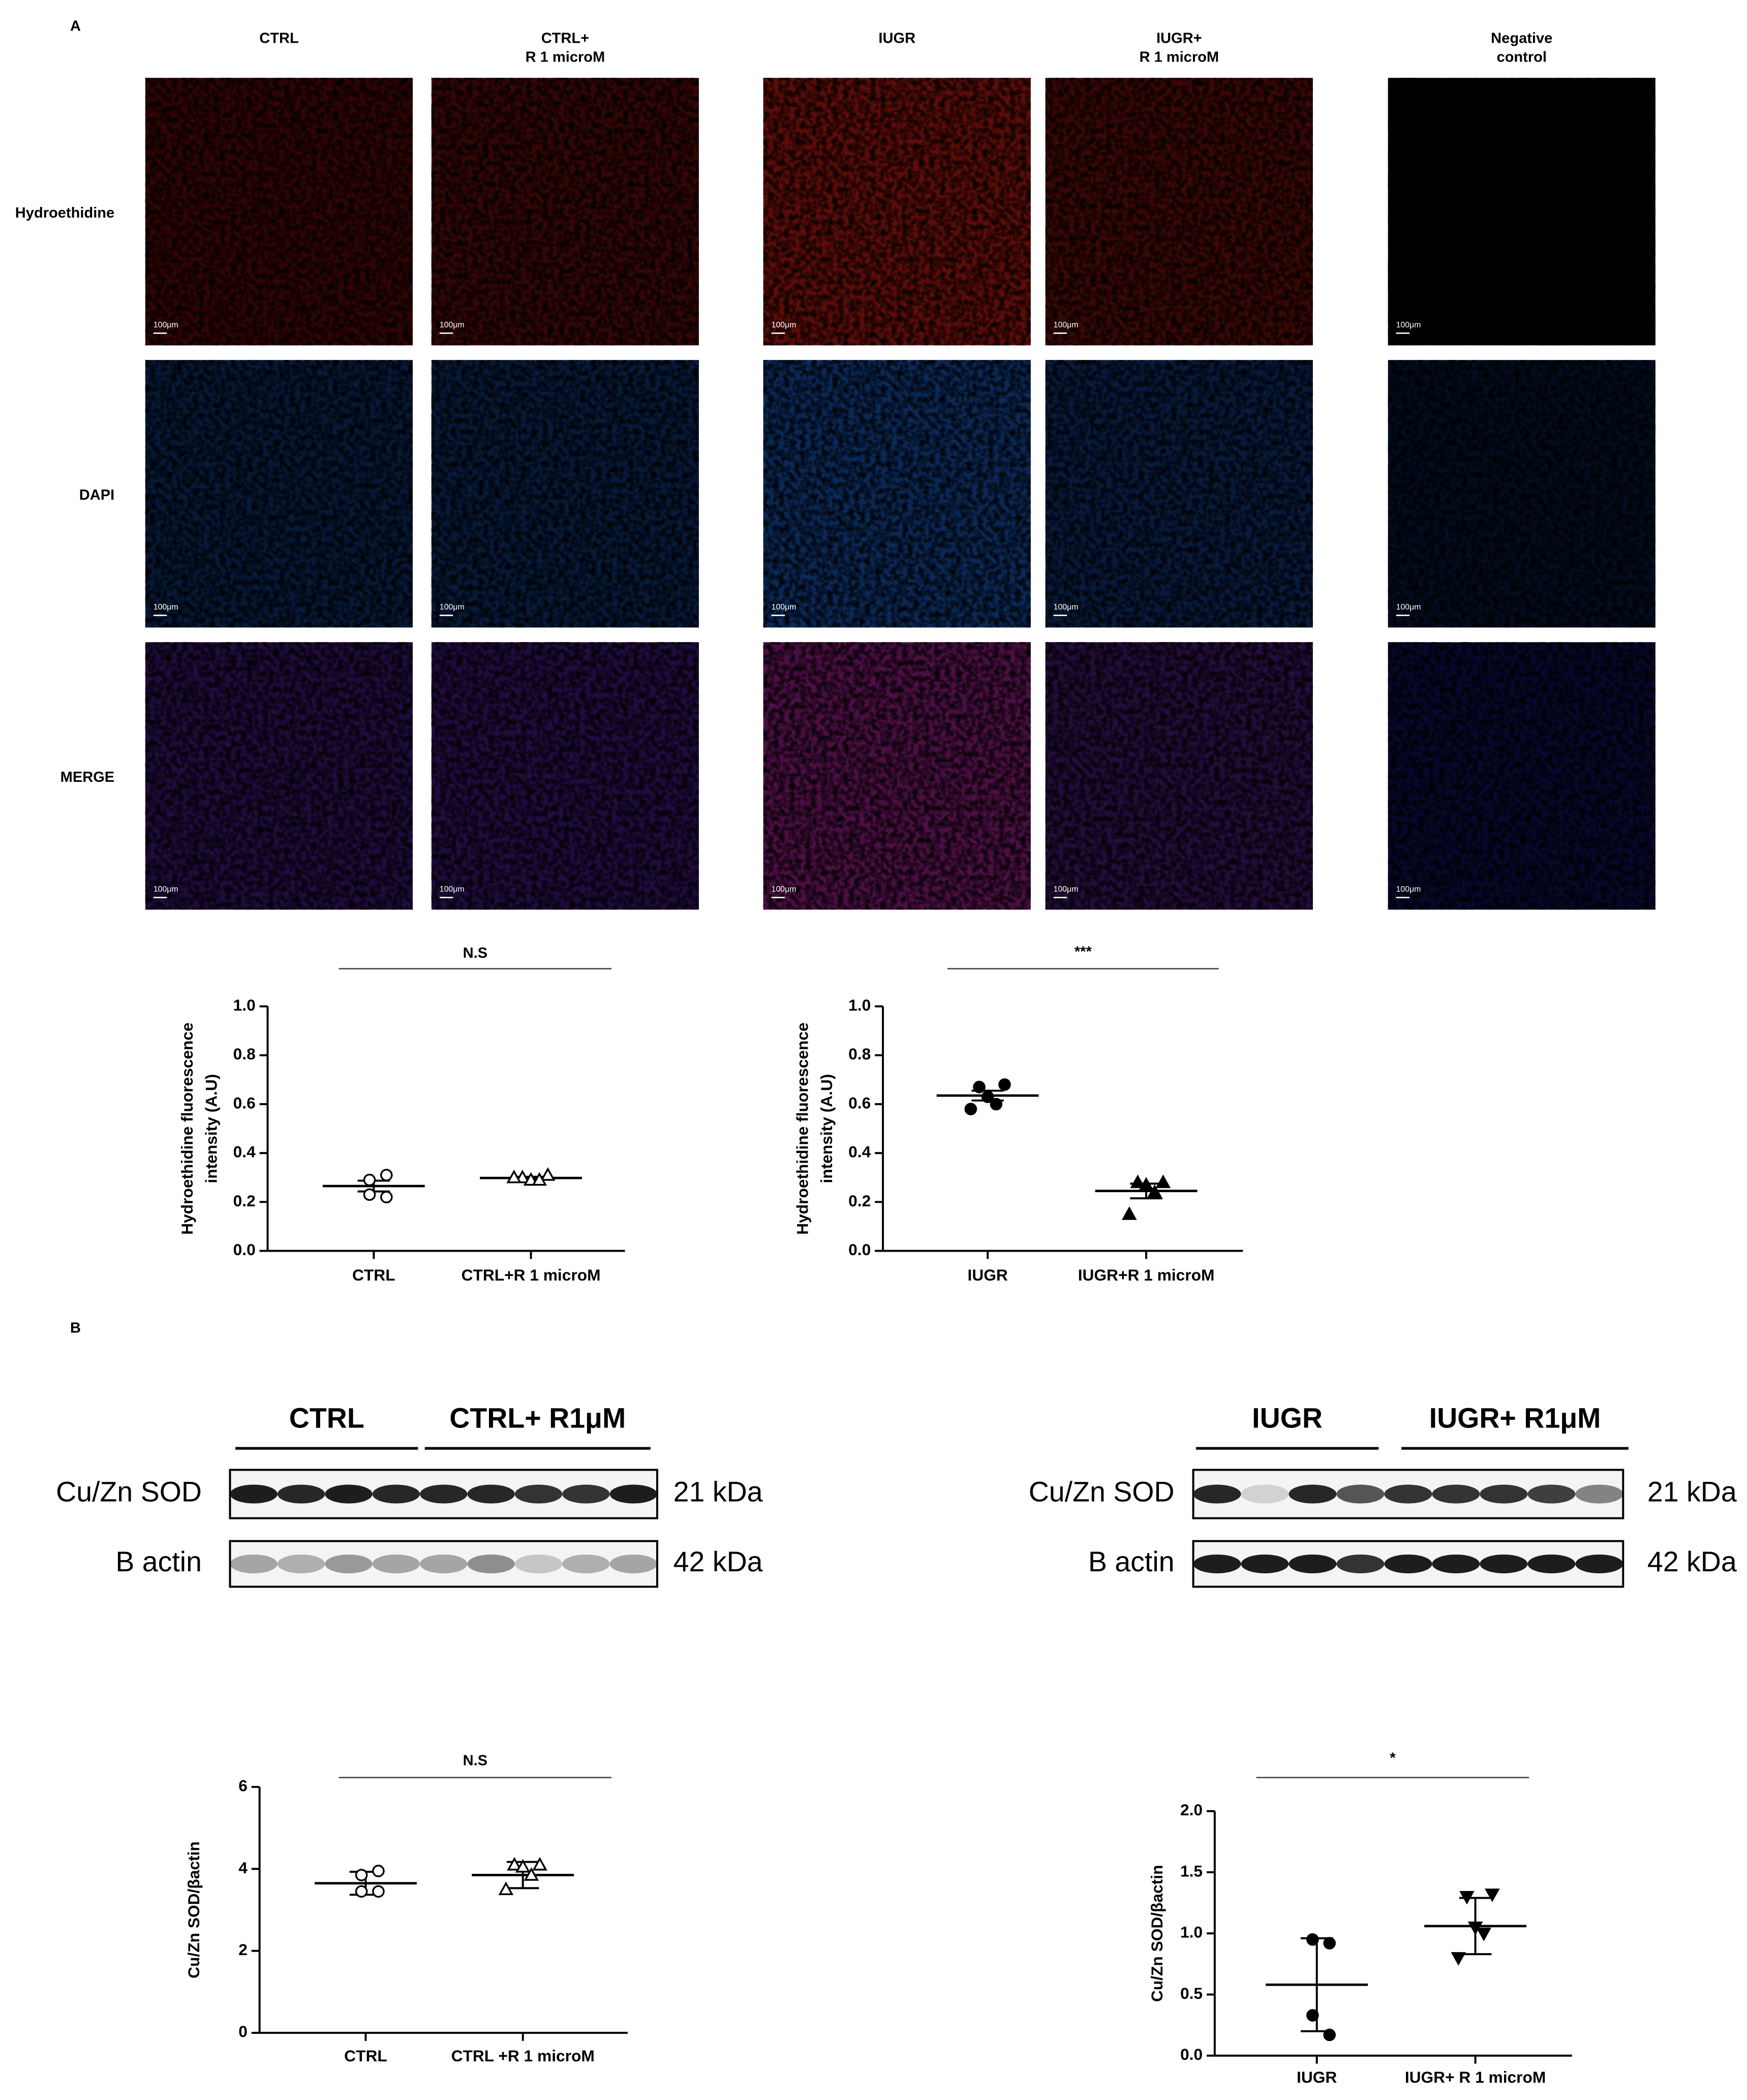 The image size is (1747, 2100). Describe the element at coordinates (1393, 1758) in the screenshot. I see `significance-label: *` at that location.